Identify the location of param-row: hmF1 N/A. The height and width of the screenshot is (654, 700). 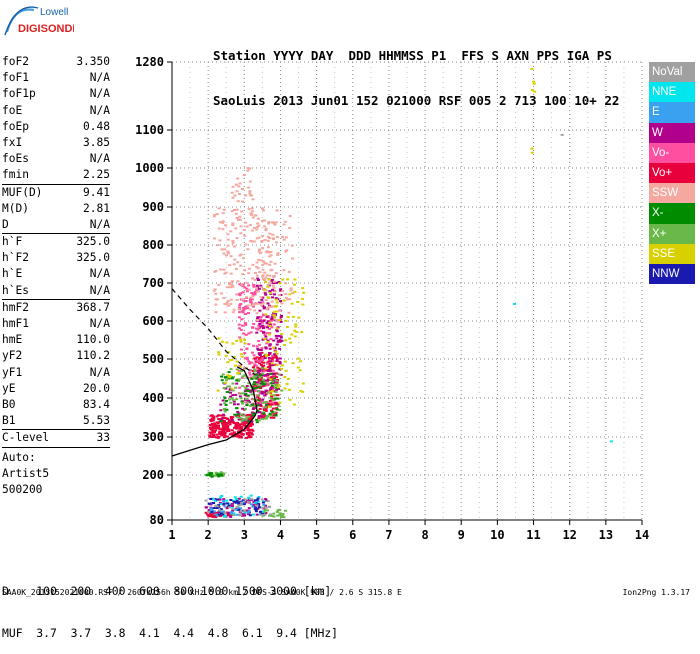
(56, 324).